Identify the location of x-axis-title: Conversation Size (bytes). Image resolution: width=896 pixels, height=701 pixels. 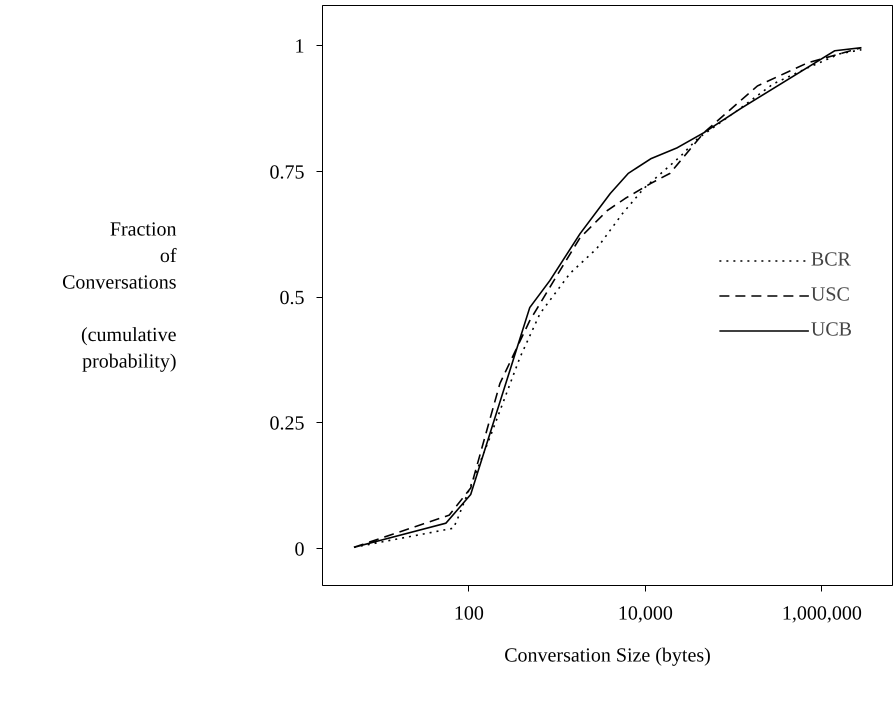
(607, 655).